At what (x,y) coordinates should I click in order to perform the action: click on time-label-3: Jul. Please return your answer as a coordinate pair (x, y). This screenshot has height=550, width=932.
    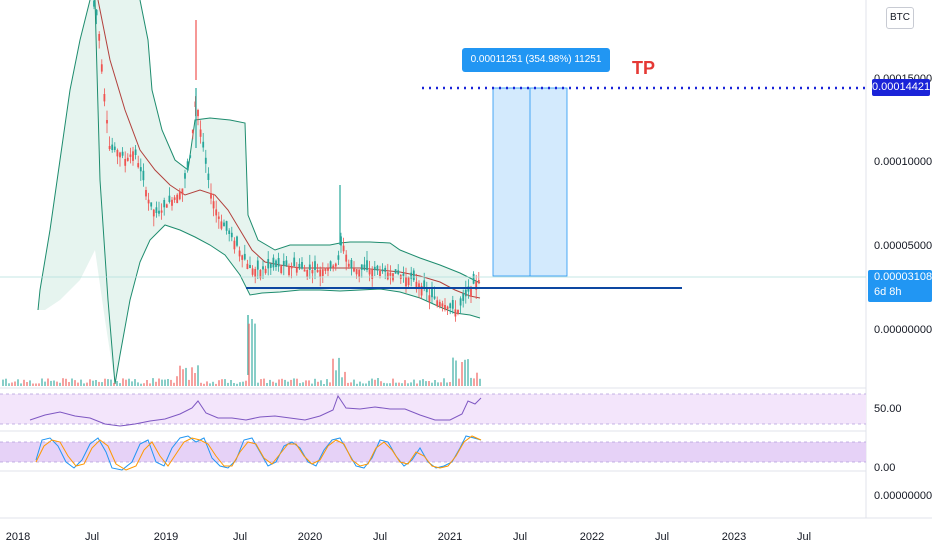
    Looking at the image, I should click on (240, 537).